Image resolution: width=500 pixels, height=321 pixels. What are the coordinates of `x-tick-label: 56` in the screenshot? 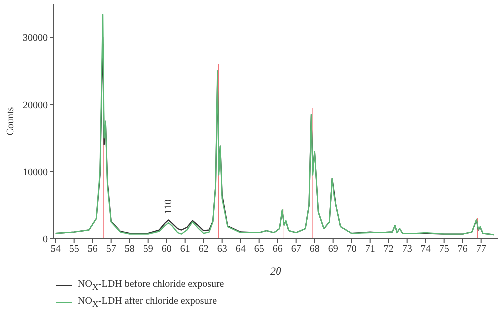 It's located at (93, 250).